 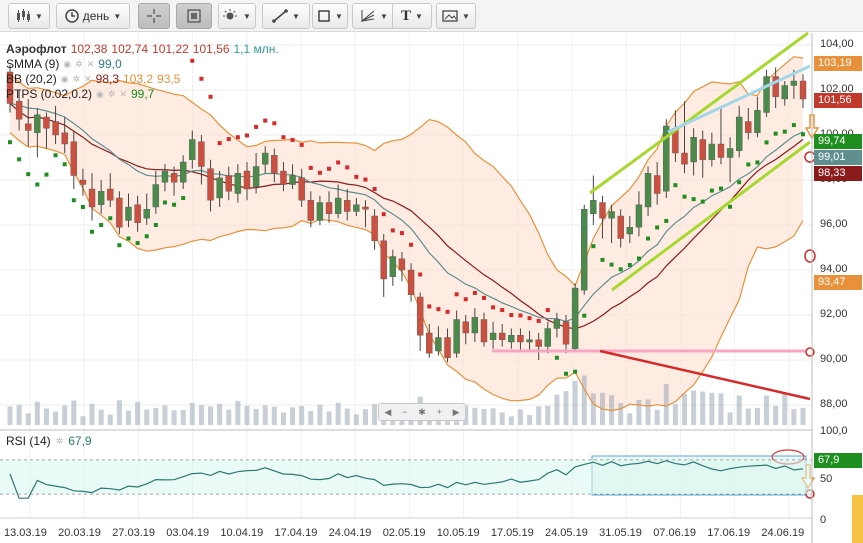 What do you see at coordinates (404, 533) in the screenshot?
I see `date-label: 02.05.19` at bounding box center [404, 533].